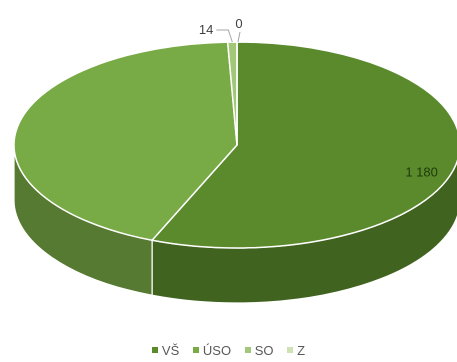  What do you see at coordinates (206, 29) in the screenshot?
I see `data-label-so: 14` at bounding box center [206, 29].